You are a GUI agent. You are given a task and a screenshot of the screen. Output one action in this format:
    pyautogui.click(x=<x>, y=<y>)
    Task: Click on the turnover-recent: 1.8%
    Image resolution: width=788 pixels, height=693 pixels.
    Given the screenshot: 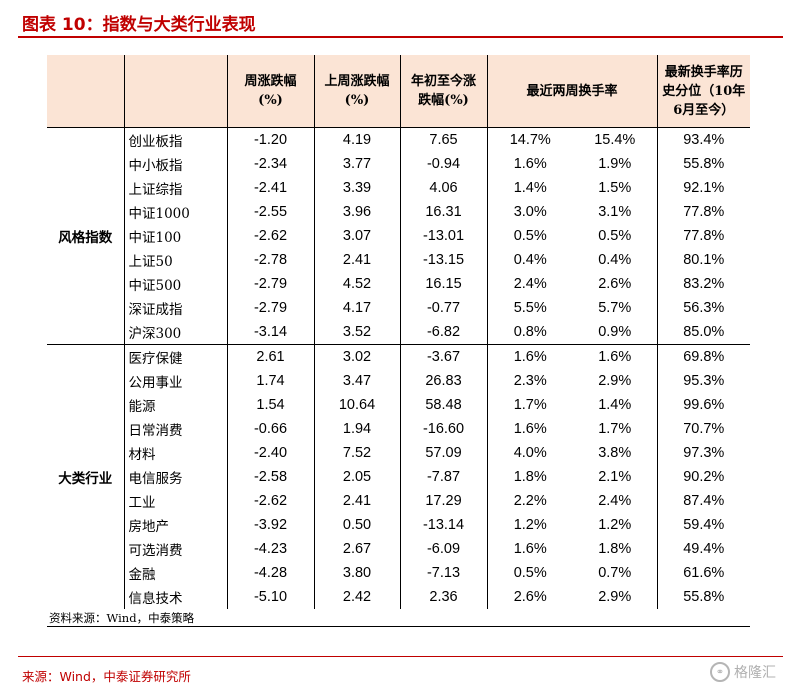 What is the action you would take?
    pyautogui.click(x=615, y=549)
    